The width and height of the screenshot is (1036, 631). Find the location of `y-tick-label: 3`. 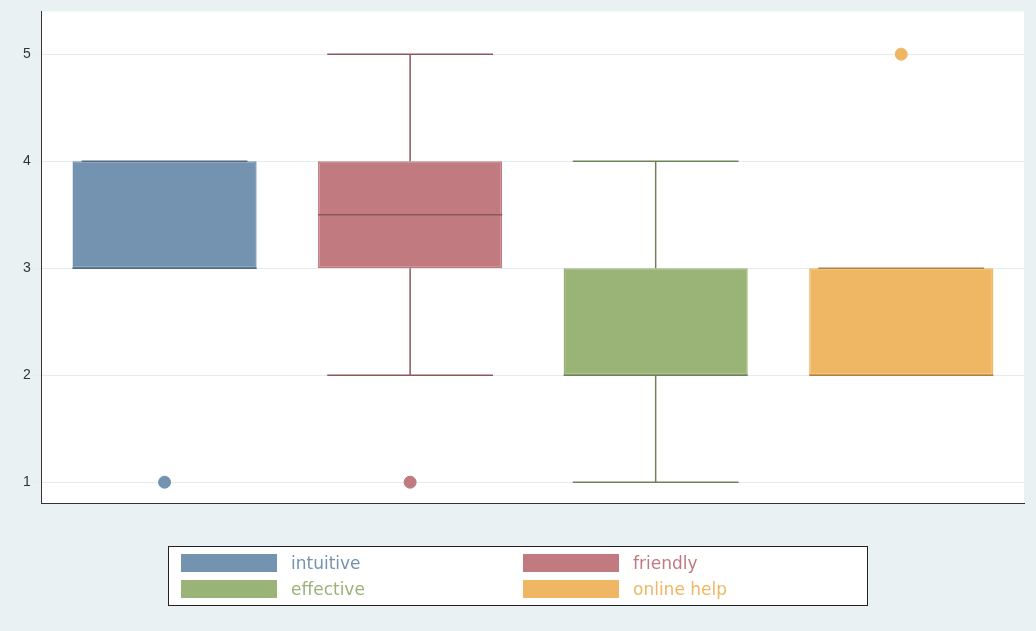

y-tick-label: 3 is located at coordinates (26, 267).